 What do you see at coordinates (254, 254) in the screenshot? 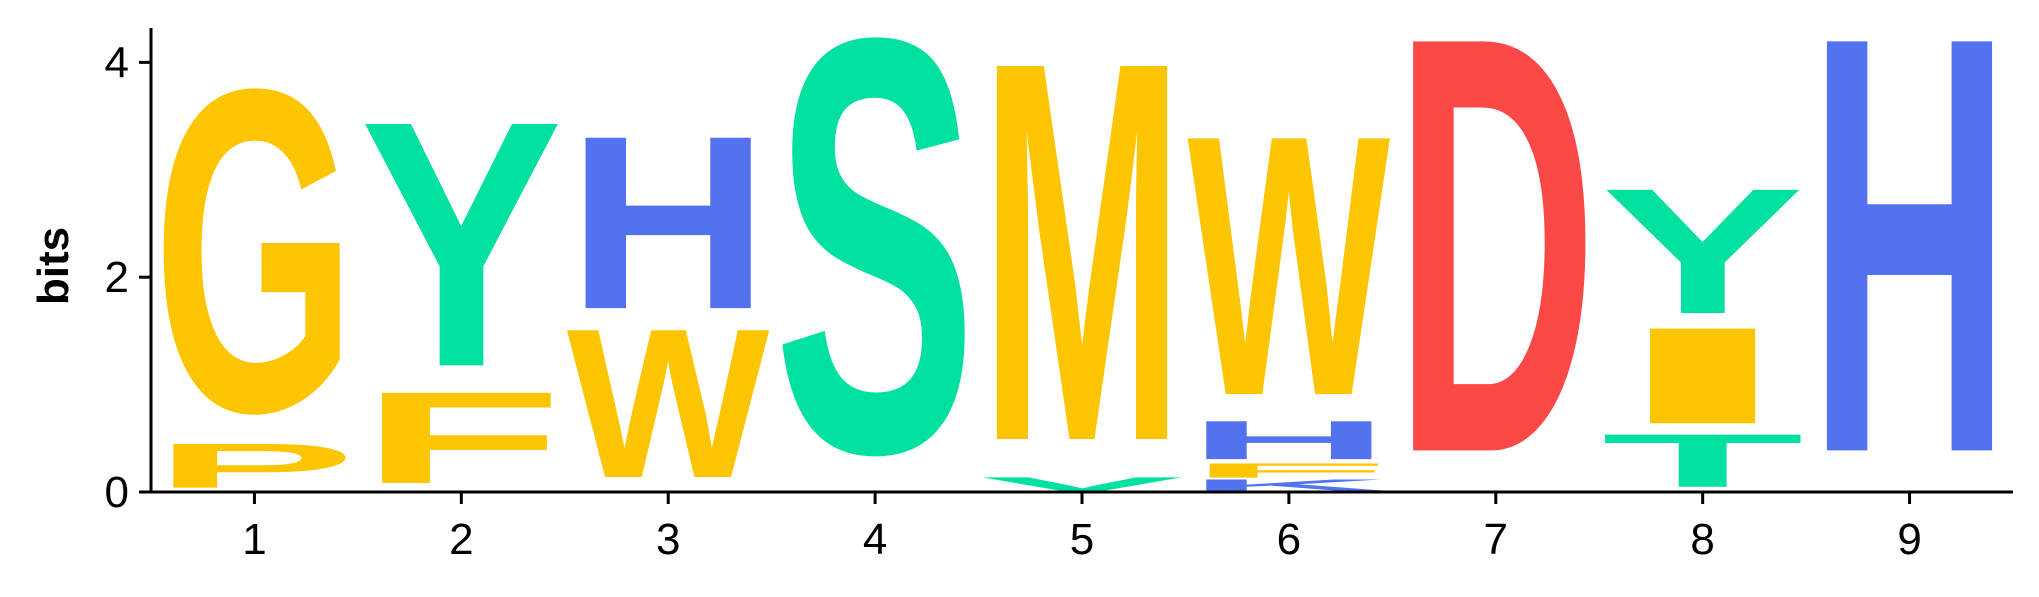
I see `logo-letter-g: G` at bounding box center [254, 254].